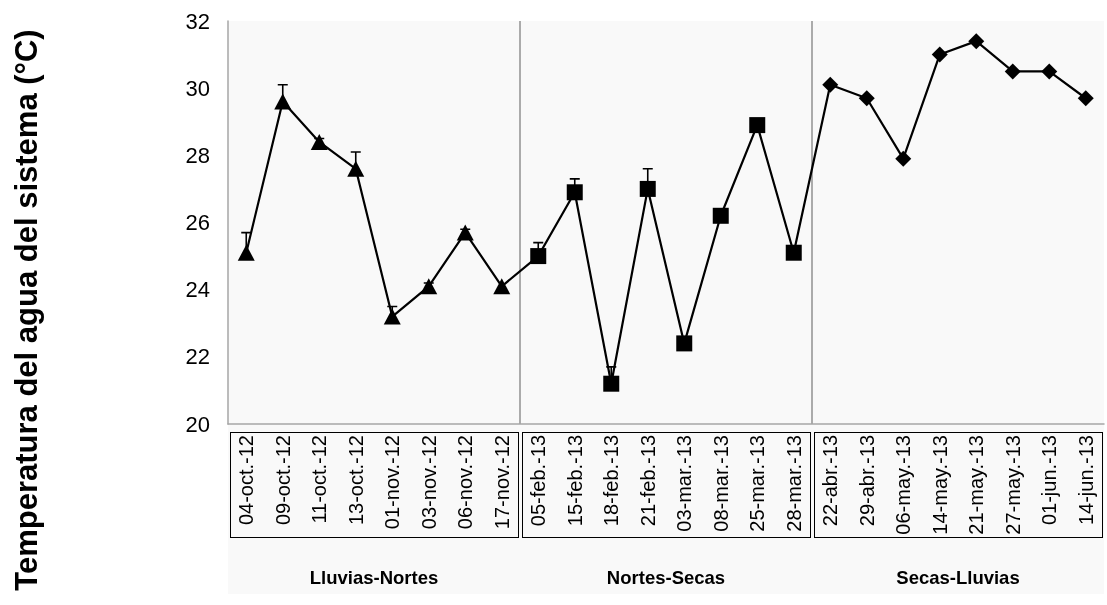  Describe the element at coordinates (465, 482) in the screenshot. I see `x-tick-label: 06-nov.-12` at that location.